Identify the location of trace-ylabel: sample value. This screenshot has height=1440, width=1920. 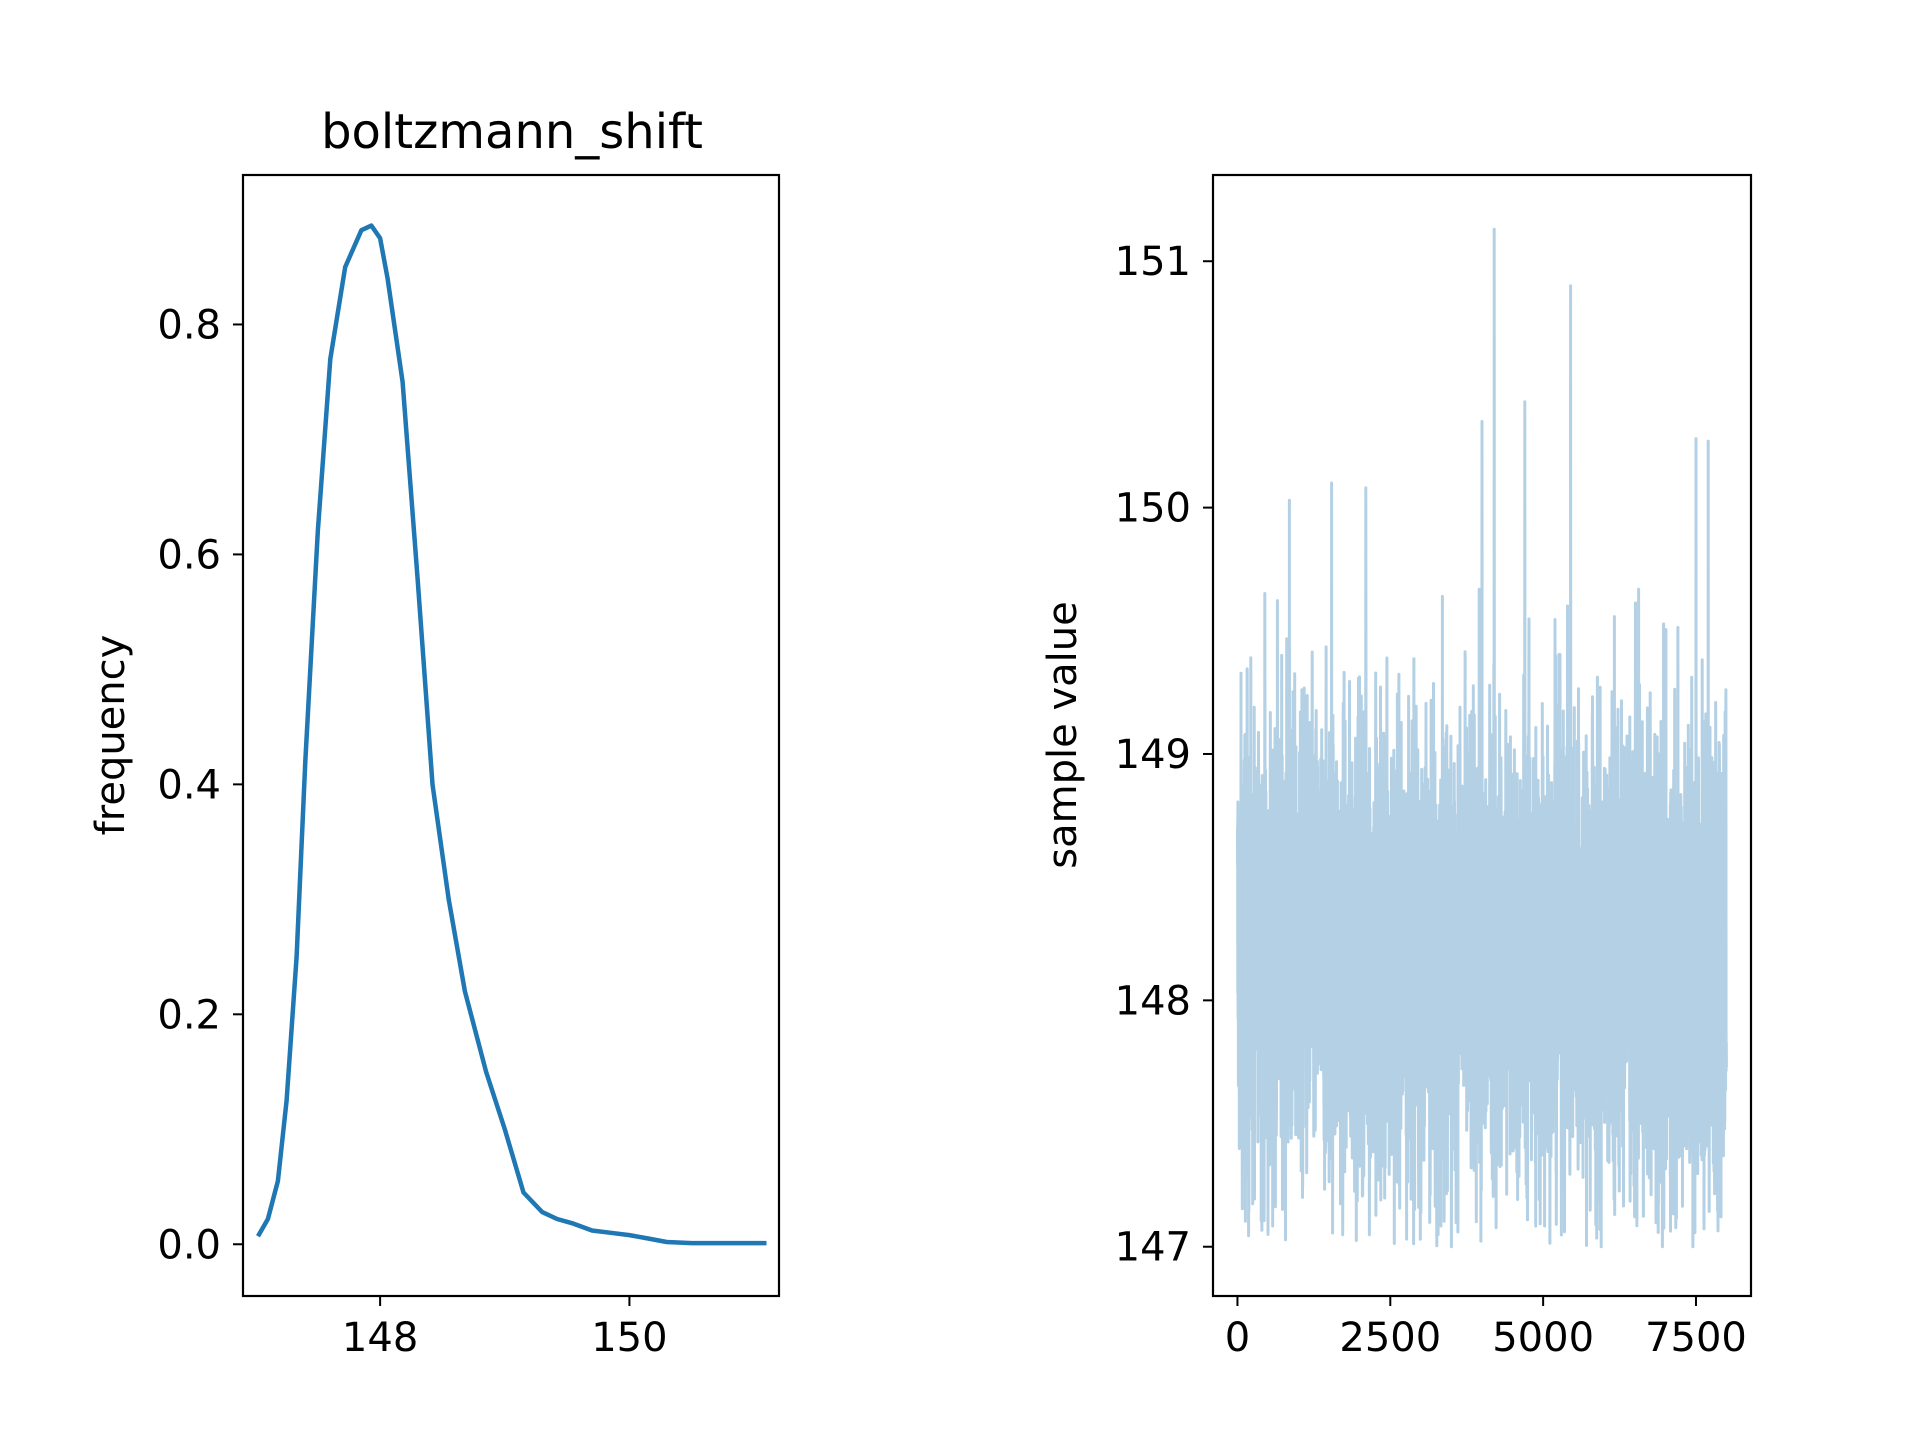
(1063, 734).